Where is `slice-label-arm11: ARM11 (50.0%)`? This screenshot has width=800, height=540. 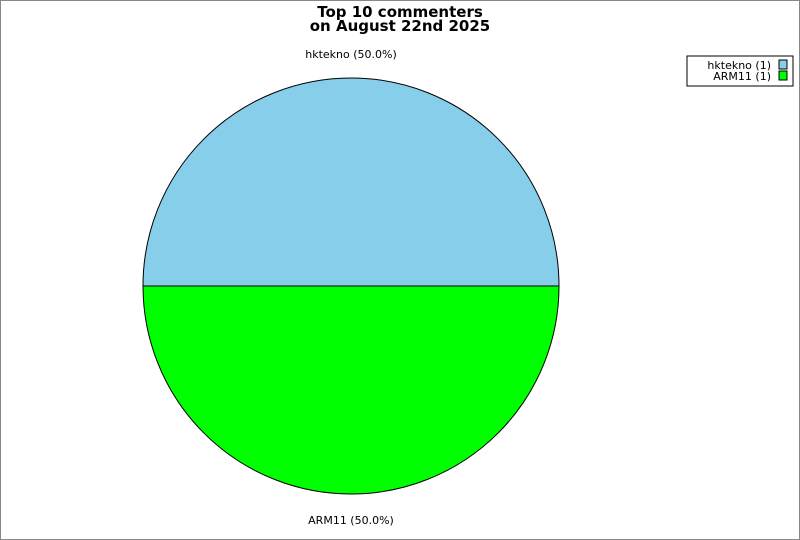 slice-label-arm11: ARM11 (50.0%) is located at coordinates (351, 520).